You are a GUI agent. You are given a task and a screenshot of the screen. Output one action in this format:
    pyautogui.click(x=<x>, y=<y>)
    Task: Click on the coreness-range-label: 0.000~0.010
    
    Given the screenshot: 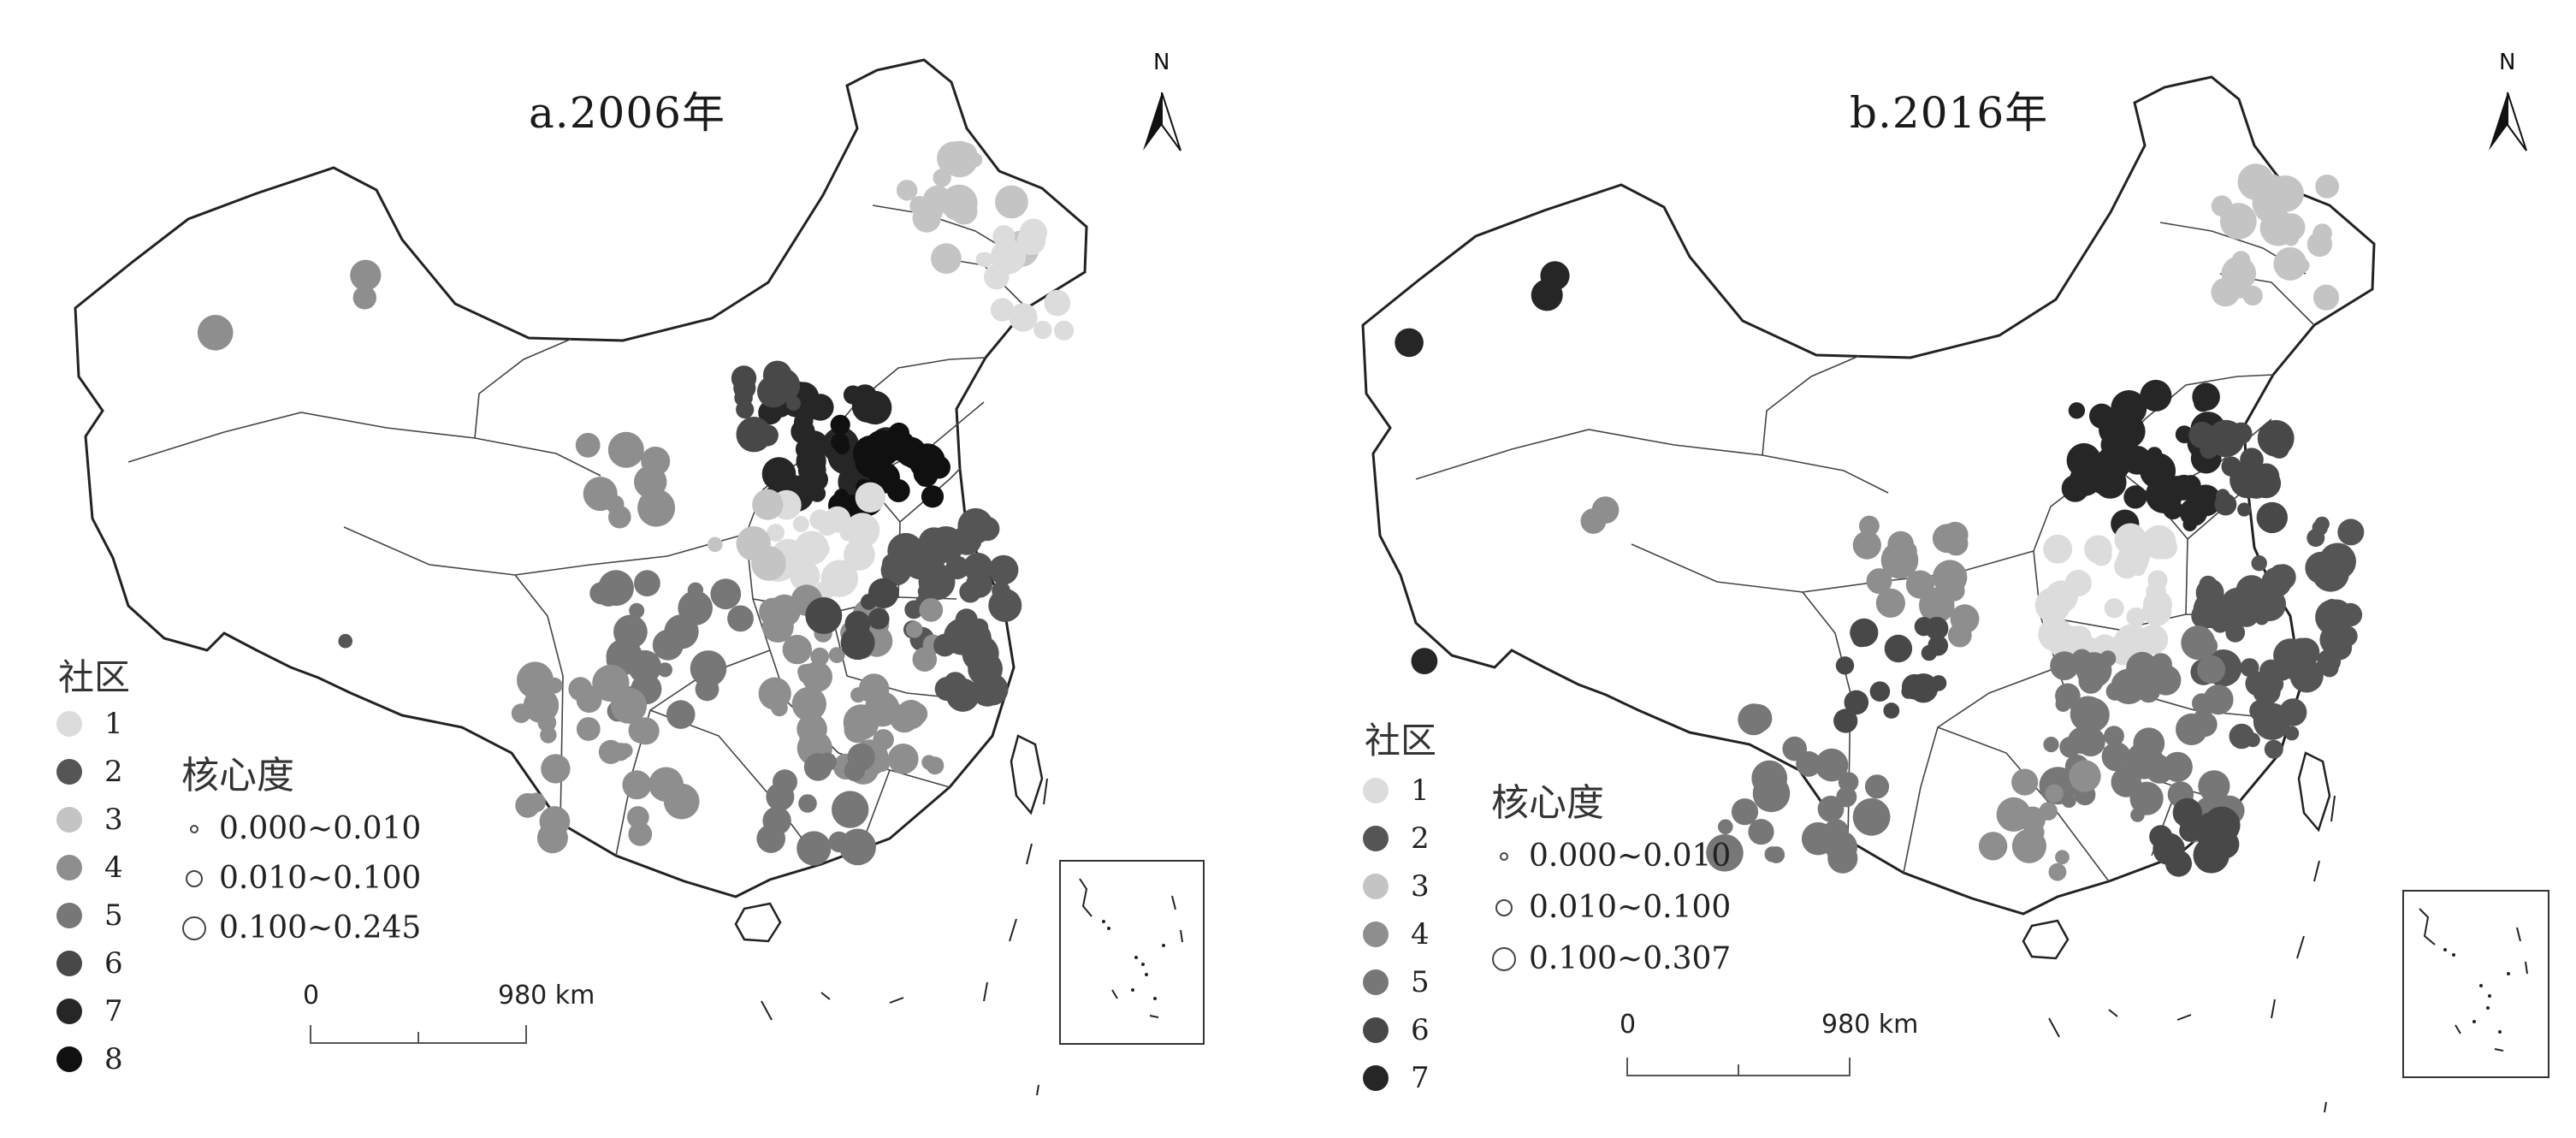 What is the action you would take?
    pyautogui.click(x=1630, y=856)
    